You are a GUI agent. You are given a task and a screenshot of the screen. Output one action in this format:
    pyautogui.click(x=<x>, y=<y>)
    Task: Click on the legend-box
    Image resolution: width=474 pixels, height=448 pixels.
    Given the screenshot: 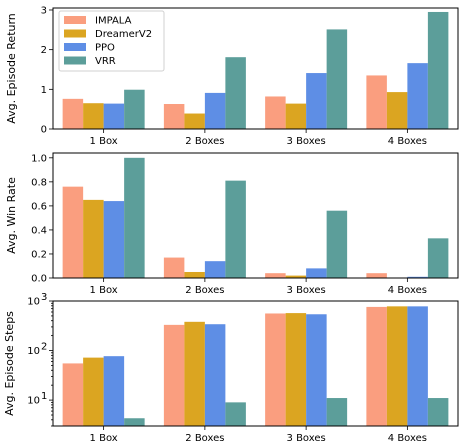 What is the action you would take?
    pyautogui.click(x=111, y=41)
    